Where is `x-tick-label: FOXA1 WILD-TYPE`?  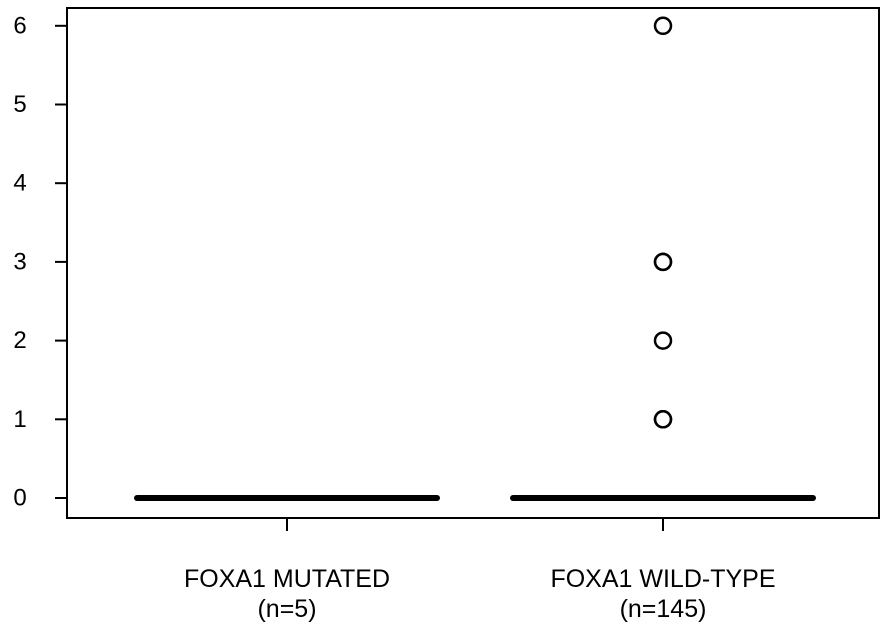 x-tick-label: FOXA1 WILD-TYPE is located at coordinates (662, 579).